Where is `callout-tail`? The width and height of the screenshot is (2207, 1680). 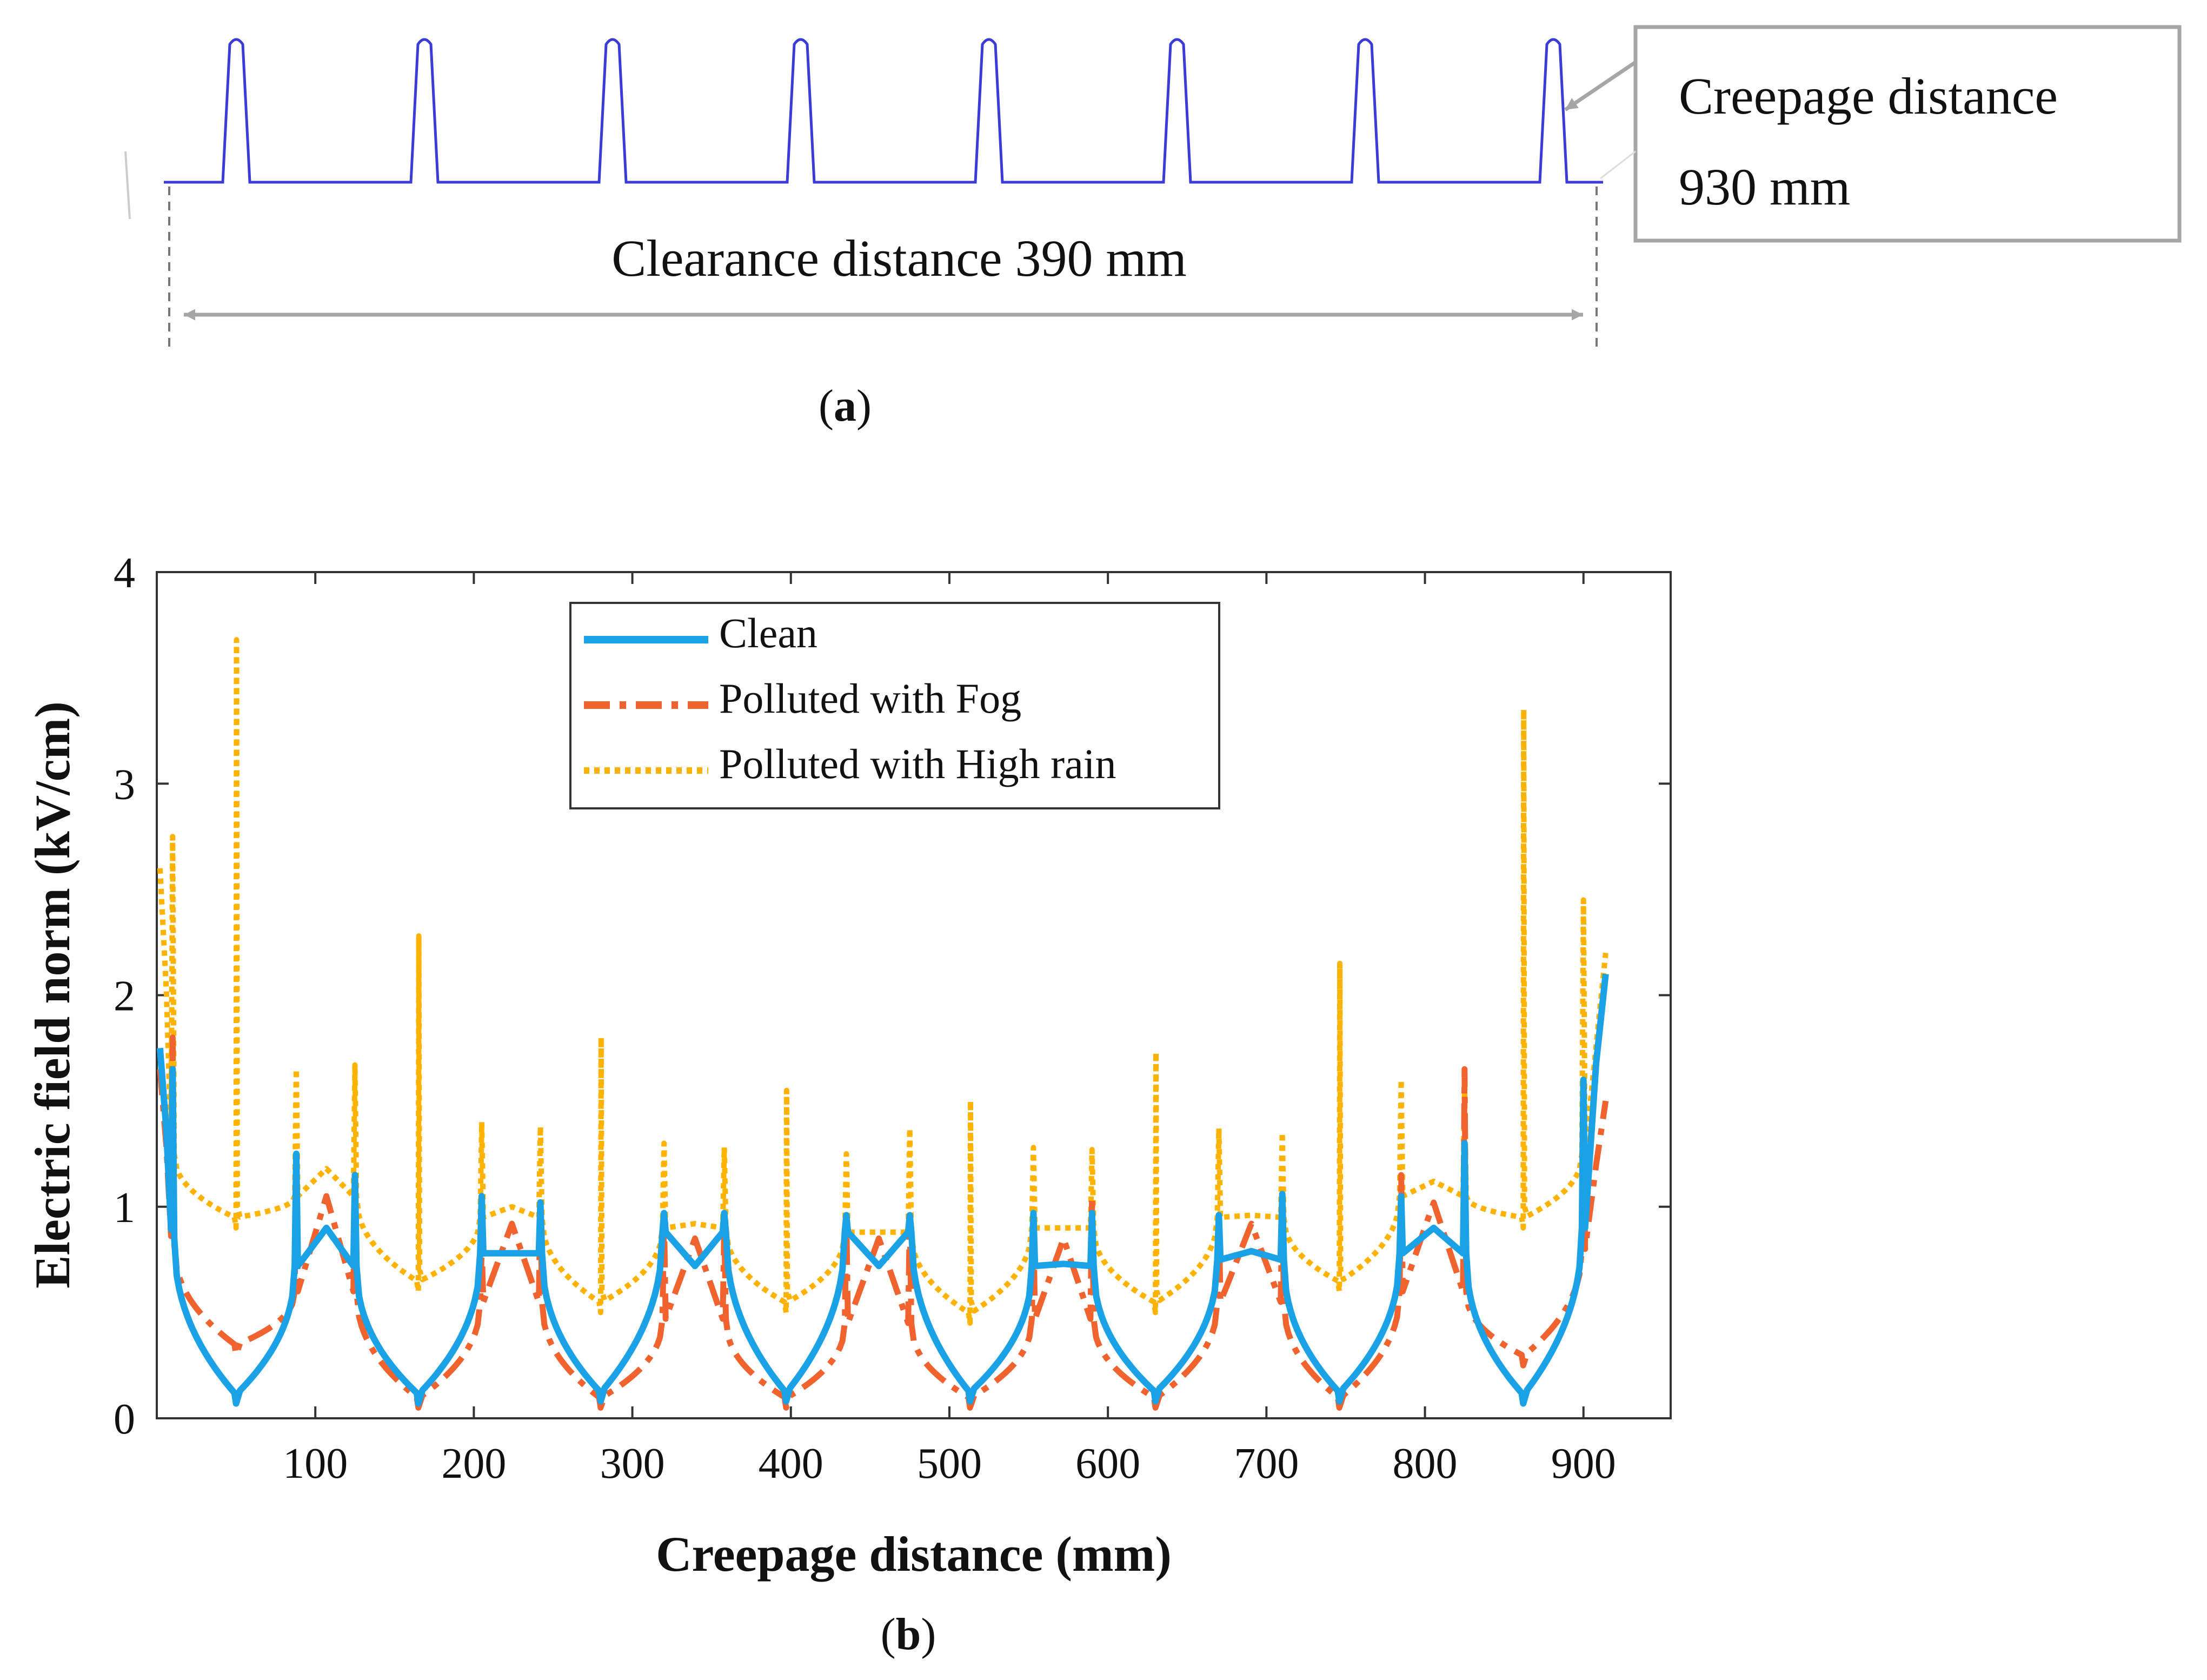 callout-tail is located at coordinates (1618, 165).